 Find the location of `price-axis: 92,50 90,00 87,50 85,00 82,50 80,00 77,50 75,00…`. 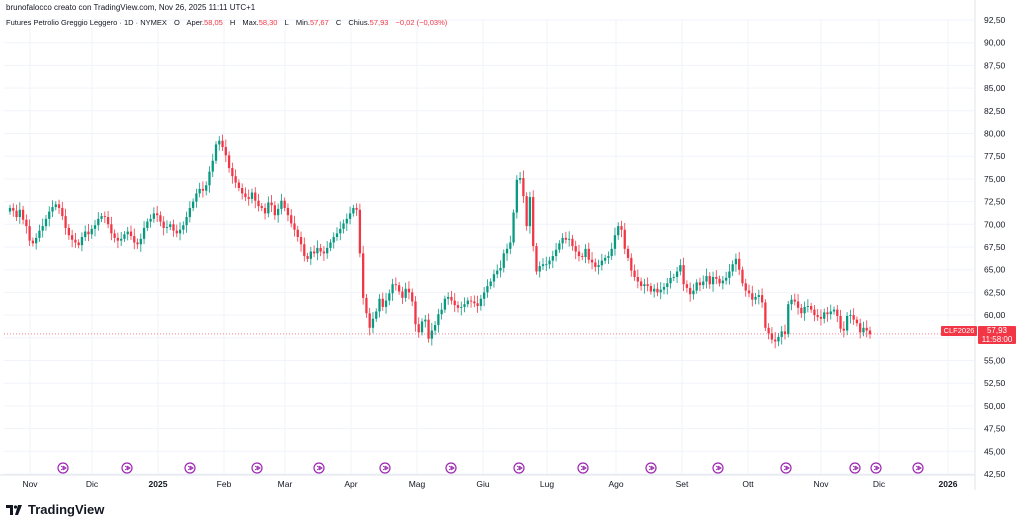

price-axis: 92,50 90,00 87,50 85,00 82,50 80,00 77,50 75,00… is located at coordinates (995, 247).